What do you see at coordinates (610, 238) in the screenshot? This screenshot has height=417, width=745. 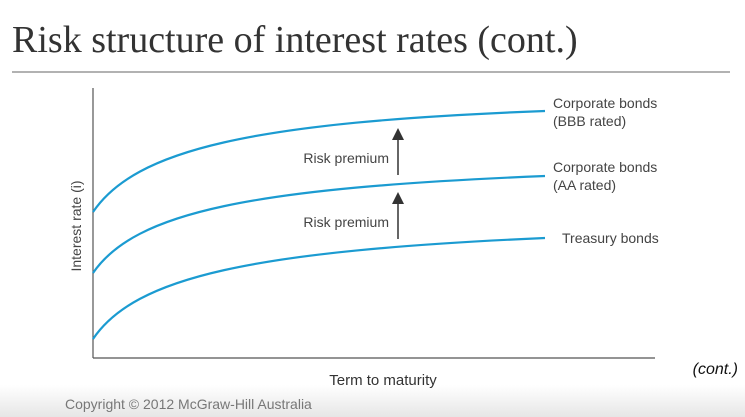 I see `curve-label: Treasury bonds` at bounding box center [610, 238].